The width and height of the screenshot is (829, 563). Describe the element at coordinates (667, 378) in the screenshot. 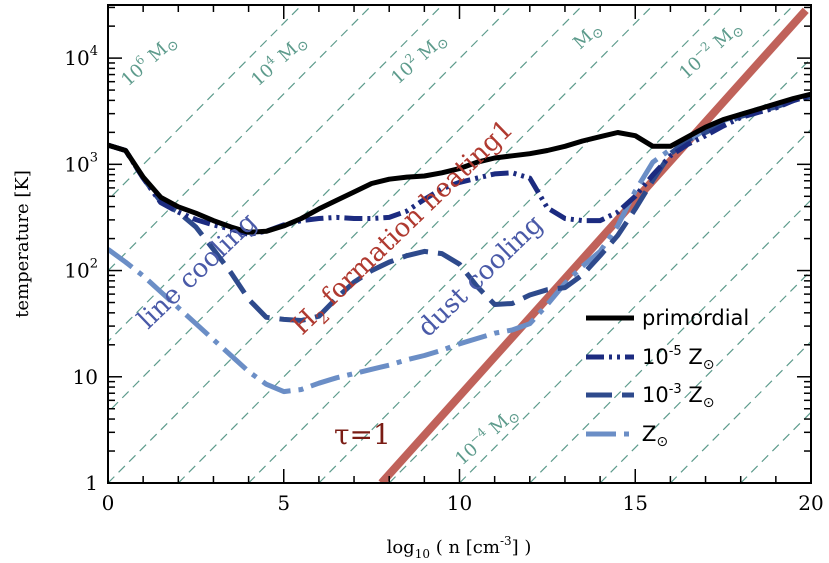

I see `legend: primordial 10-5 Z⊙ 10-3 Z⊙ Z⊙` at that location.